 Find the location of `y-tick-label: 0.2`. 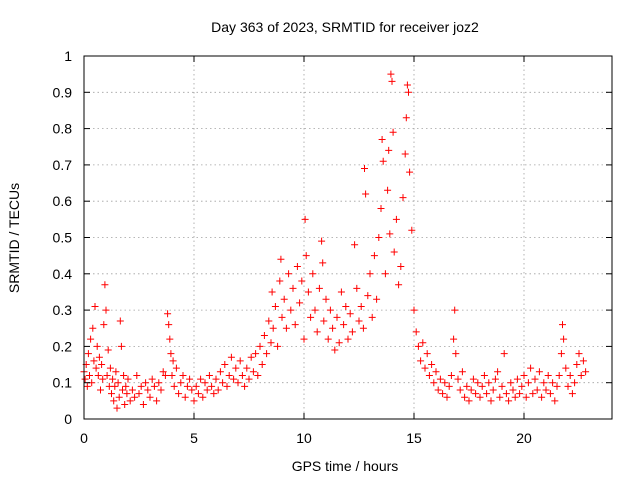

y-tick-label: 0.2 is located at coordinates (63, 346).